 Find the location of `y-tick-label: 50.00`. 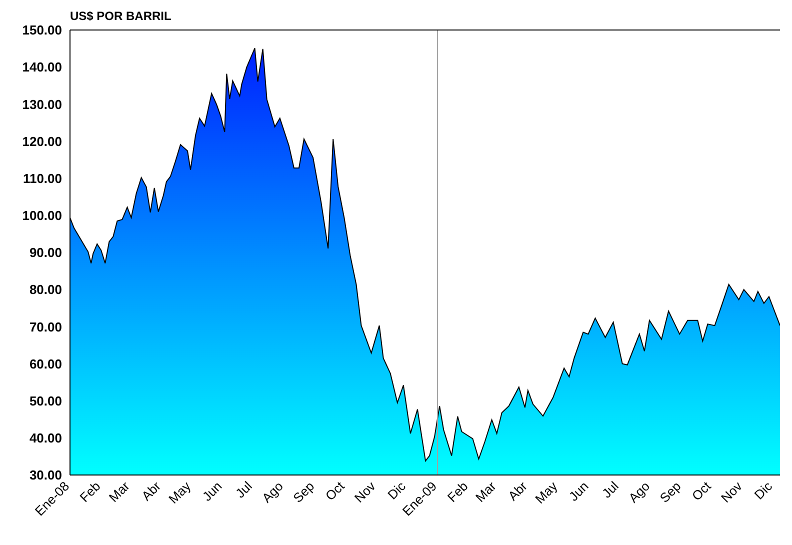

y-tick-label: 50.00 is located at coordinates (45, 400).